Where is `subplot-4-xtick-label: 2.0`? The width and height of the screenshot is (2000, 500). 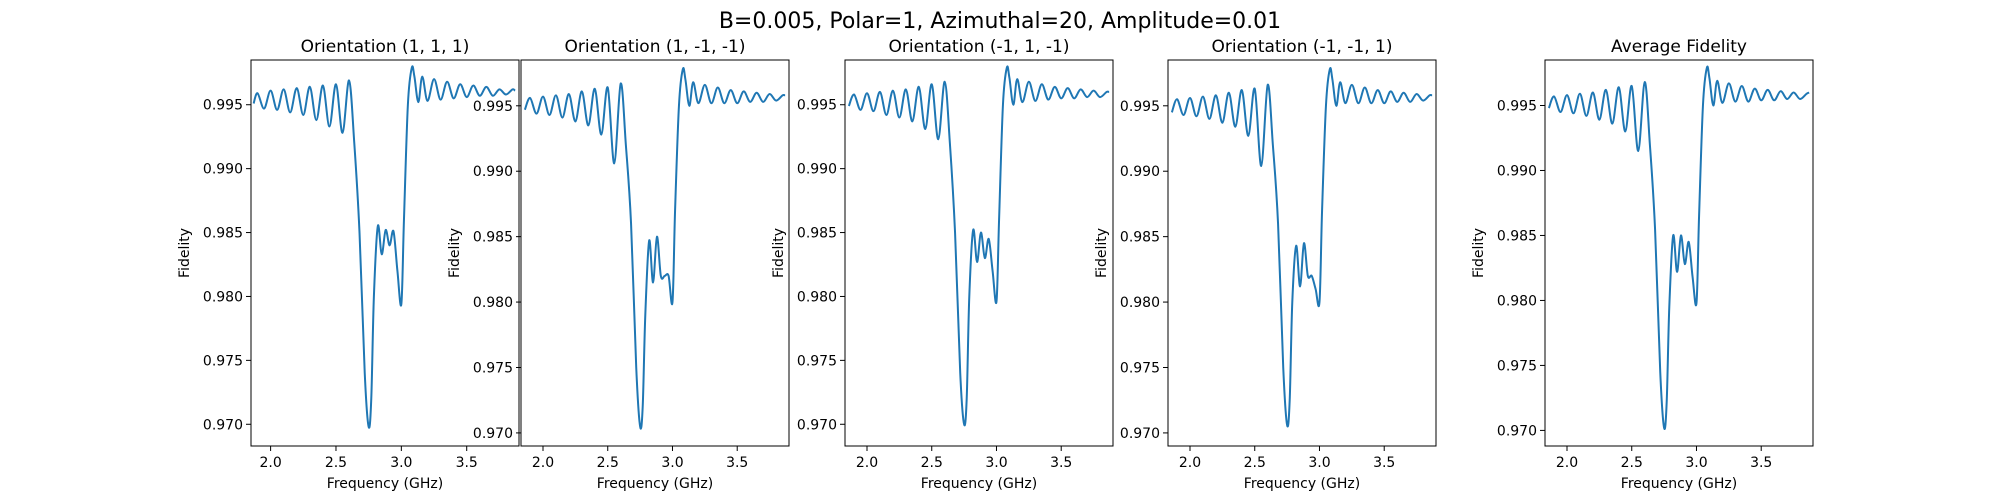
subplot-4-xtick-label: 2.0 is located at coordinates (1190, 463).